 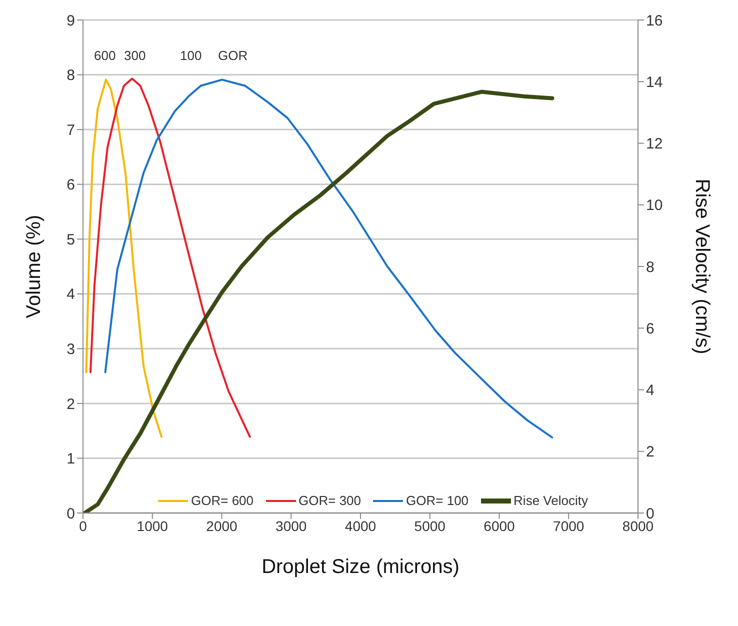 What do you see at coordinates (70, 239) in the screenshot?
I see `y-tick-label: 5` at bounding box center [70, 239].